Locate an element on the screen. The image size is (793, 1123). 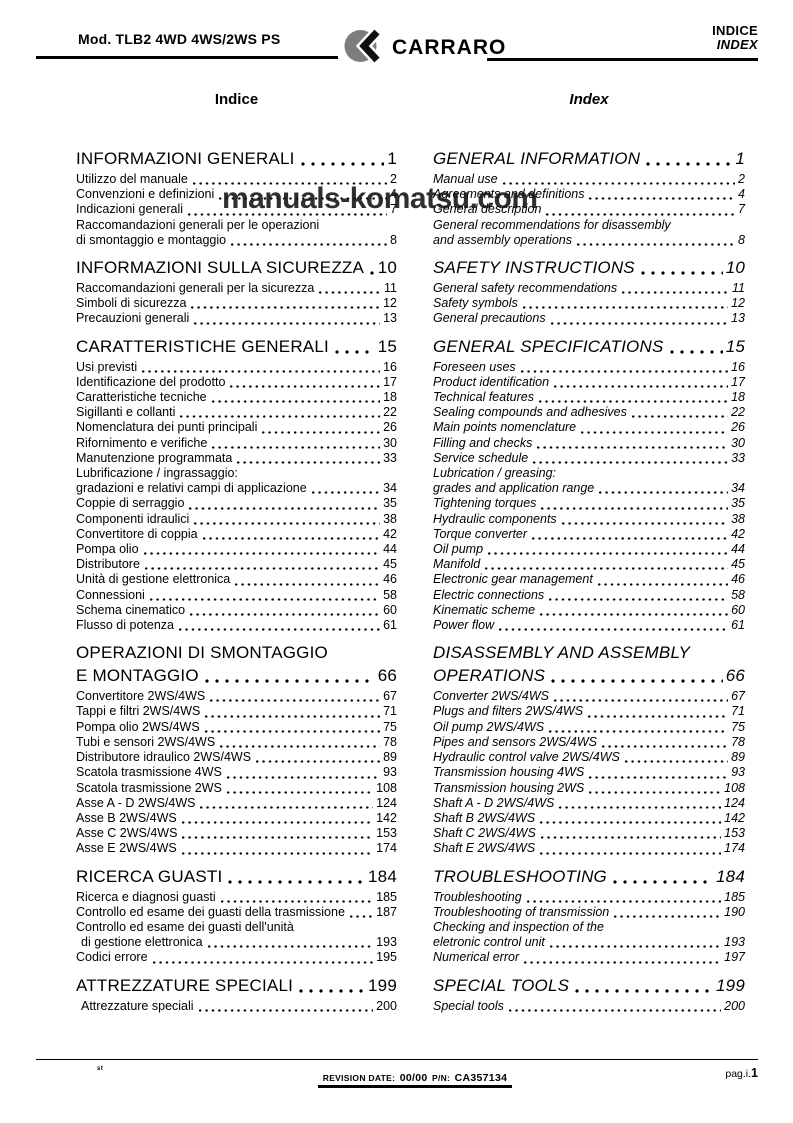
toc-item-label: Shaft E 2WS/4WS is located at coordinates (484, 848).